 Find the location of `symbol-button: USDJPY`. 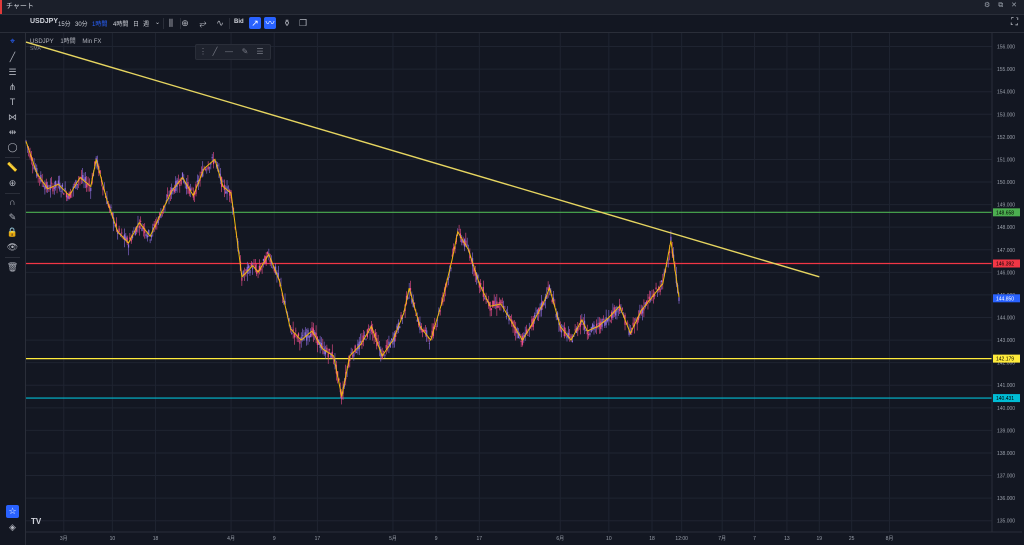

symbol-button: USDJPY is located at coordinates (44, 21).